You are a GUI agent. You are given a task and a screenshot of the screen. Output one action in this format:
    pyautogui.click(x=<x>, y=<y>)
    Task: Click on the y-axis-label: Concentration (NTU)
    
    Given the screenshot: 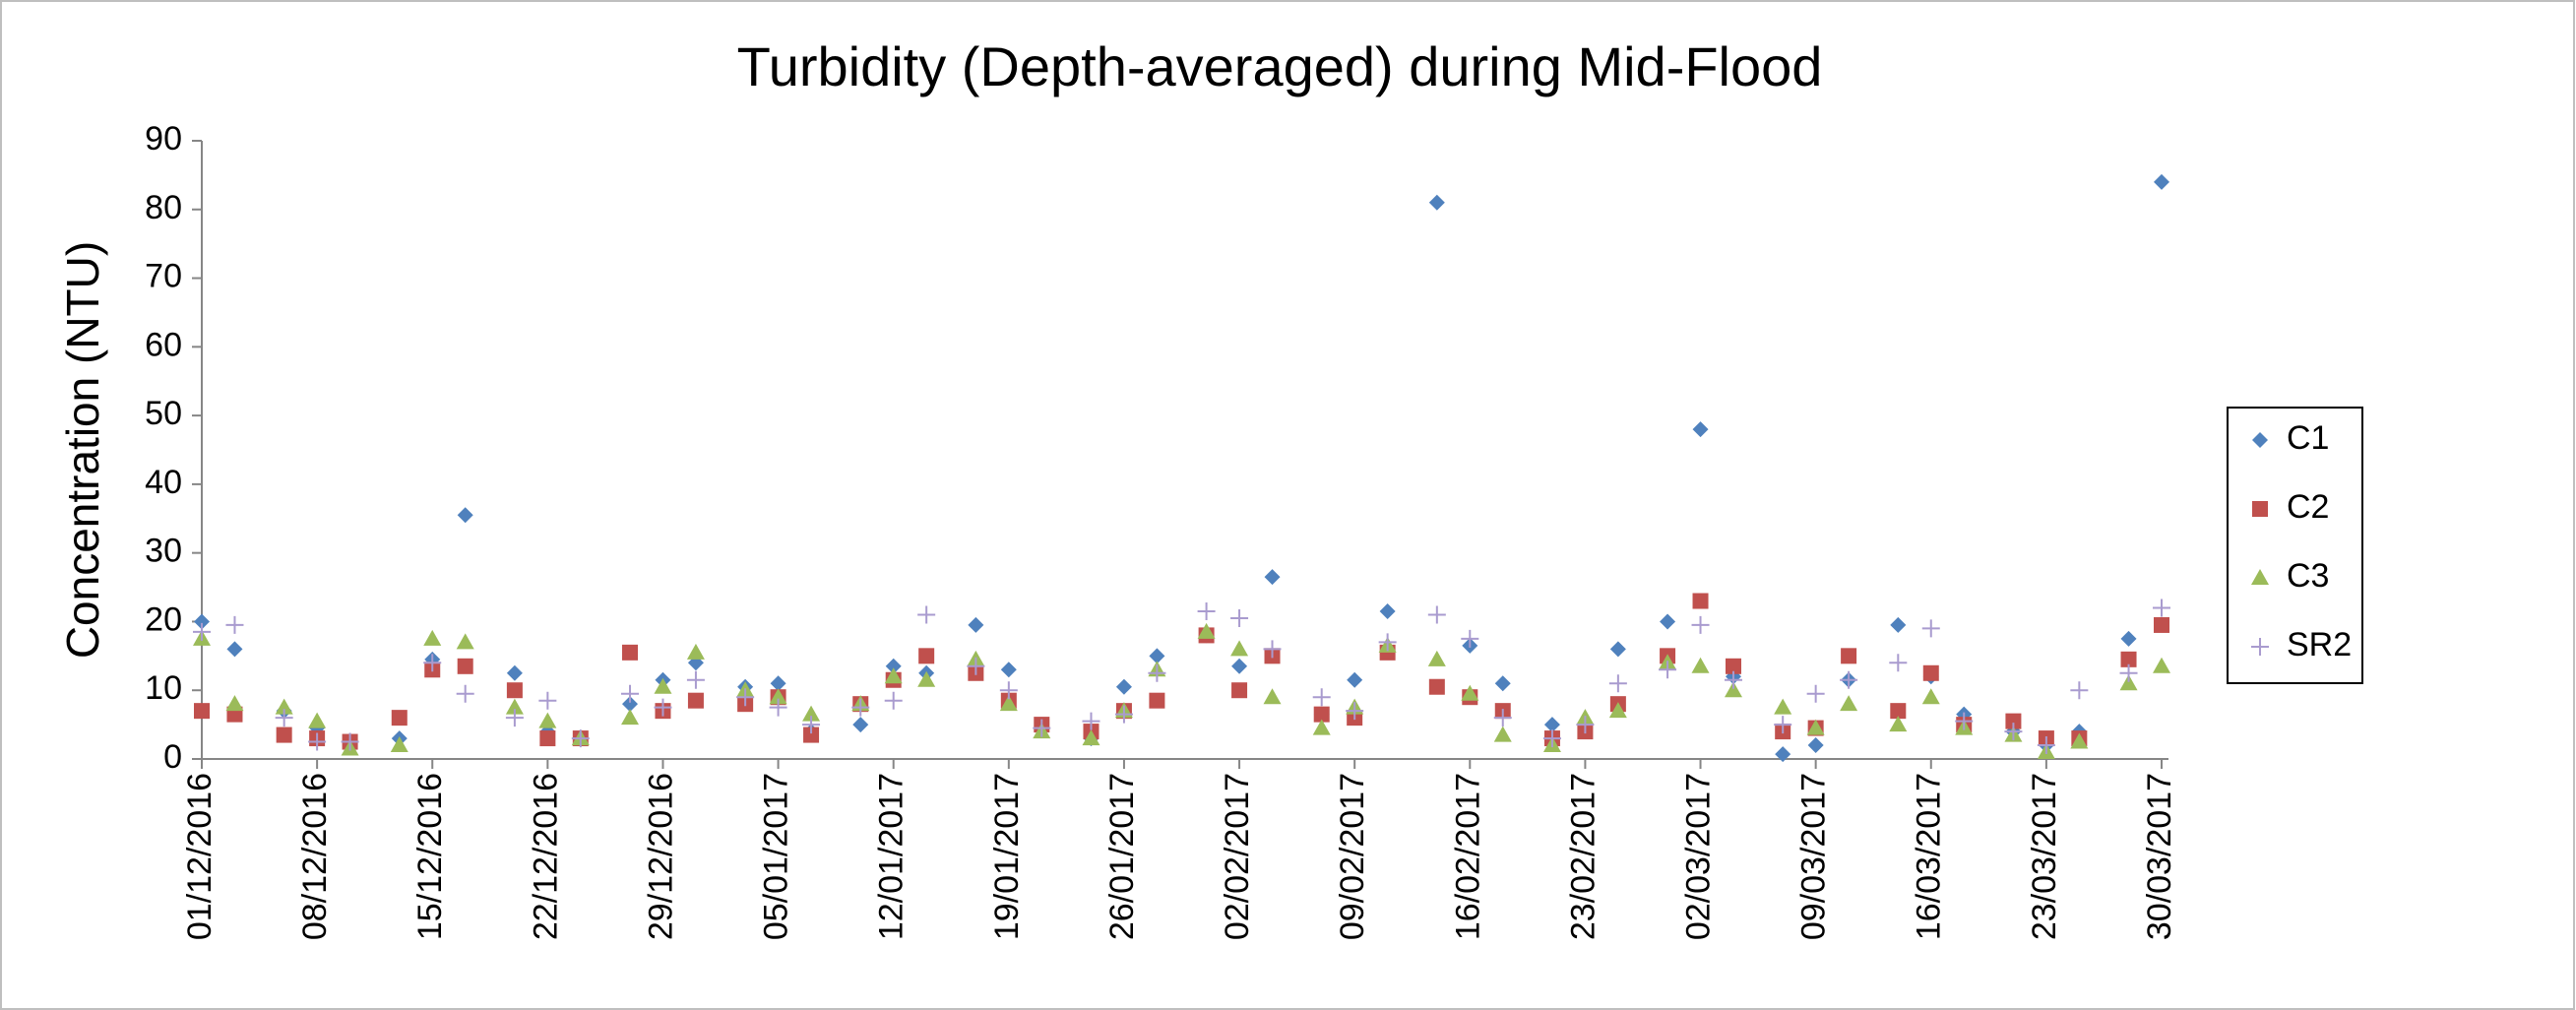 What is the action you would take?
    pyautogui.click(x=82, y=450)
    